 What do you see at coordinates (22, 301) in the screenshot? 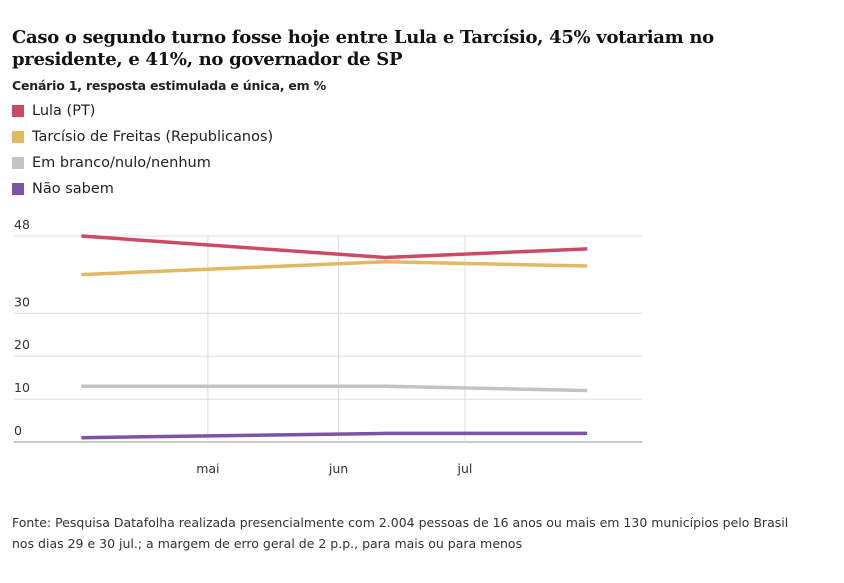
I see `y-tick-label: 30` at bounding box center [22, 301].